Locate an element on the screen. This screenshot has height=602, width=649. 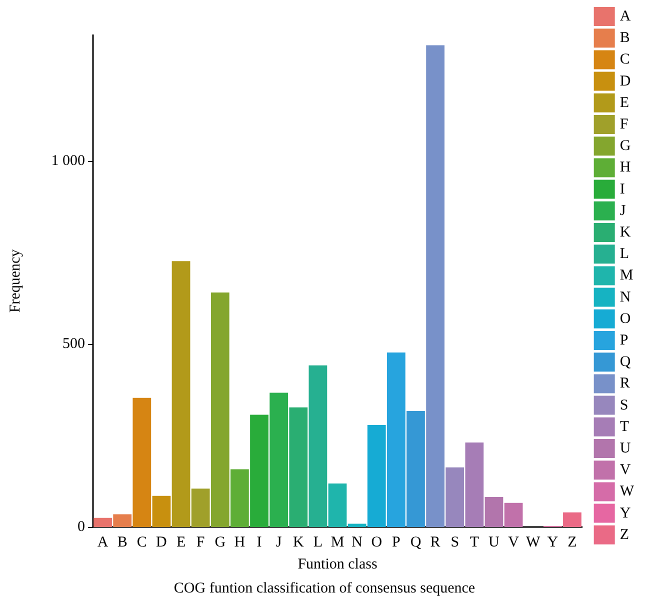
legend-label: Q is located at coordinates (625, 362).